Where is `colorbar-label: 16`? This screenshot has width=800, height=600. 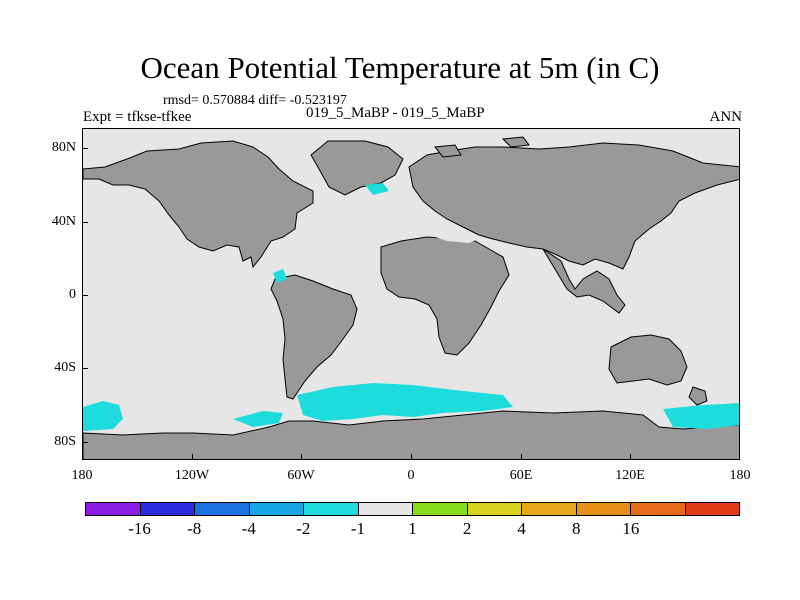 colorbar-label: 16 is located at coordinates (631, 528).